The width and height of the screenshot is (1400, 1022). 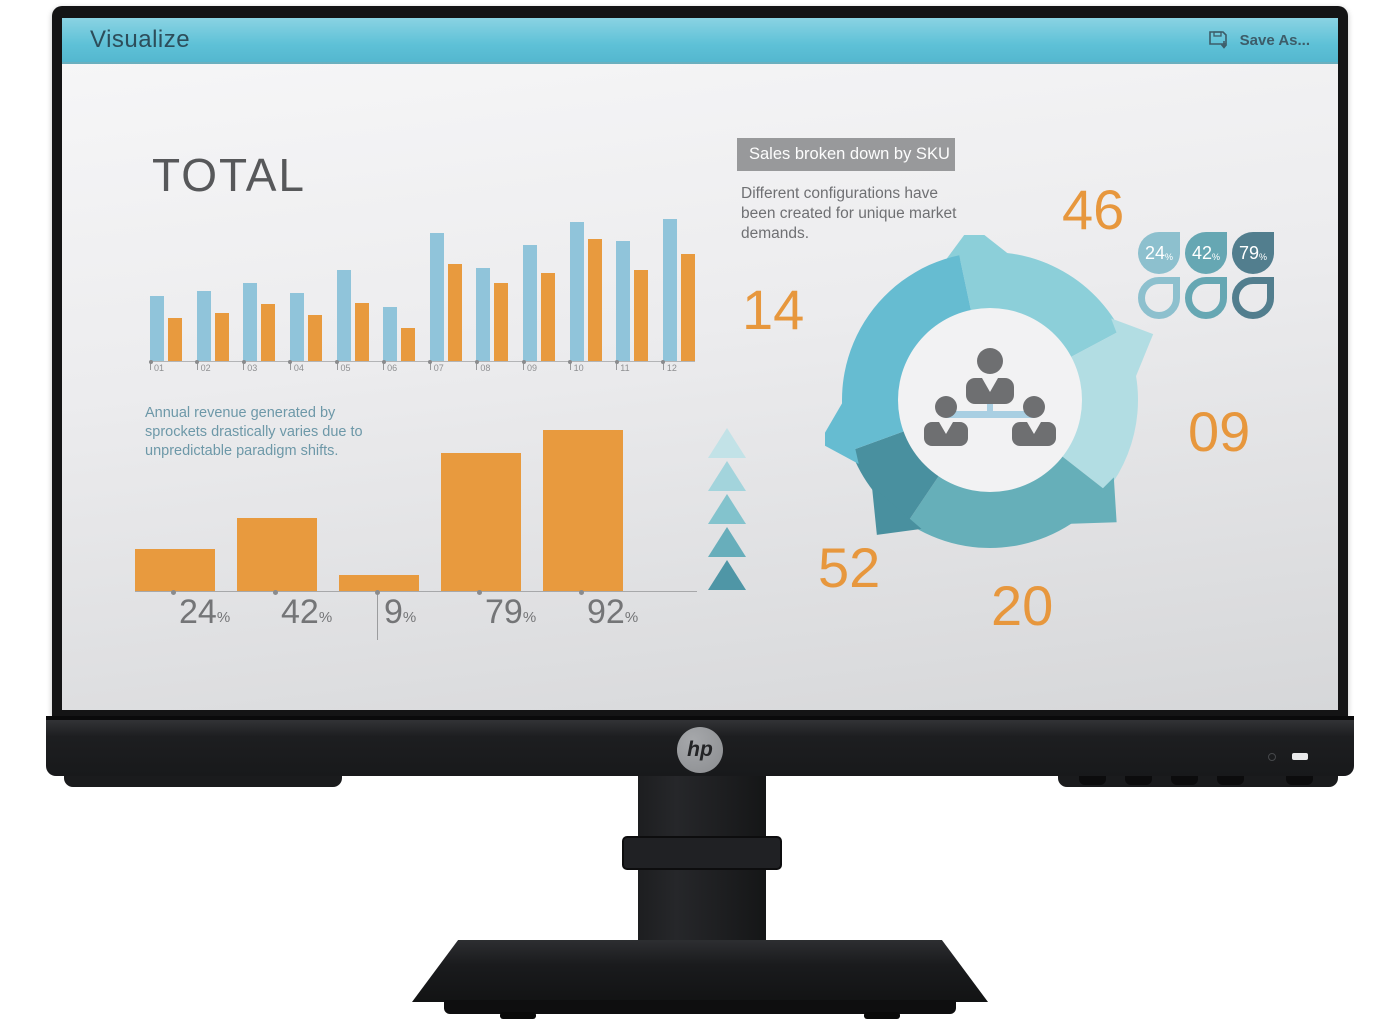 What do you see at coordinates (504, 612) in the screenshot?
I see `percent-value: 79` at bounding box center [504, 612].